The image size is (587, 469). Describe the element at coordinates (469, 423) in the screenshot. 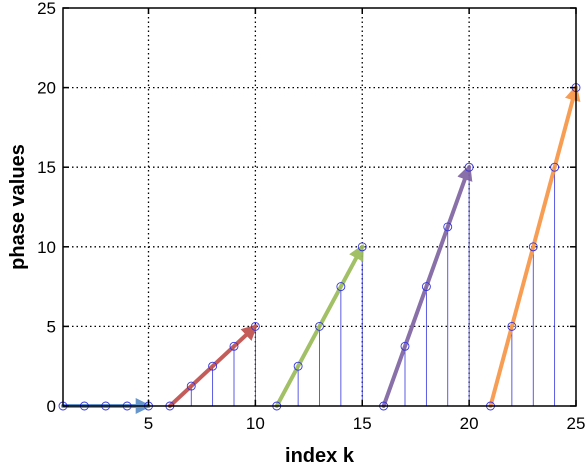

I see `x-tick-label: 20` at that location.